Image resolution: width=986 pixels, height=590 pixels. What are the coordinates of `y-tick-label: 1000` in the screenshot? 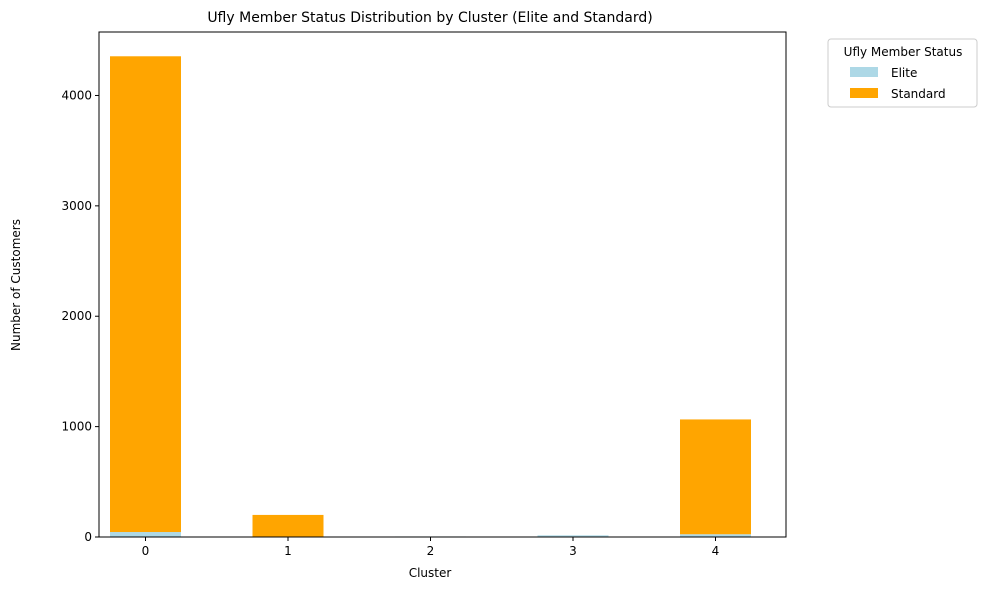 It's located at (76, 427).